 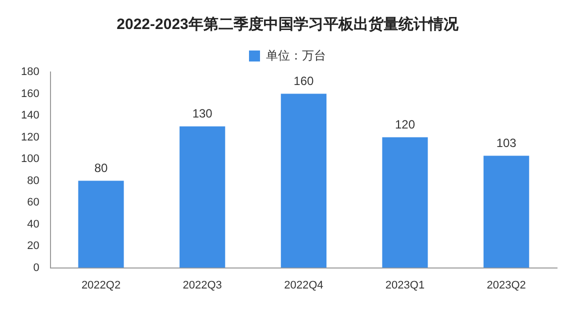 I want to click on y-tick-label: 40, so click(x=33, y=224).